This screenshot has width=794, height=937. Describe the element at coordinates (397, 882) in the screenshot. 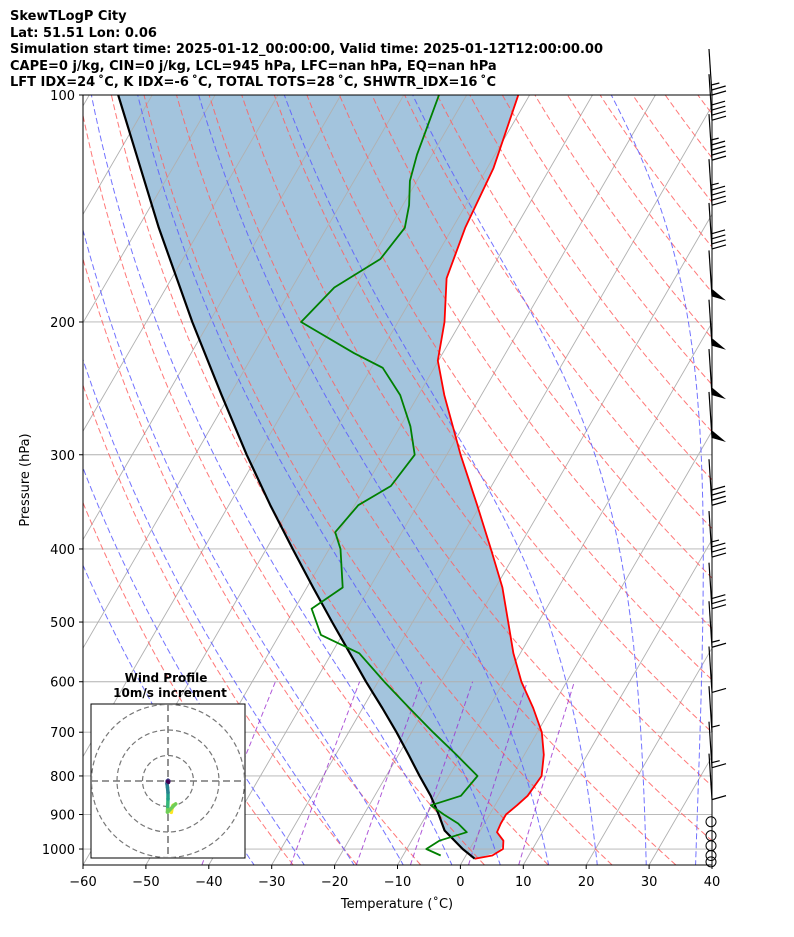

I see `x-tick-label: −10` at that location.